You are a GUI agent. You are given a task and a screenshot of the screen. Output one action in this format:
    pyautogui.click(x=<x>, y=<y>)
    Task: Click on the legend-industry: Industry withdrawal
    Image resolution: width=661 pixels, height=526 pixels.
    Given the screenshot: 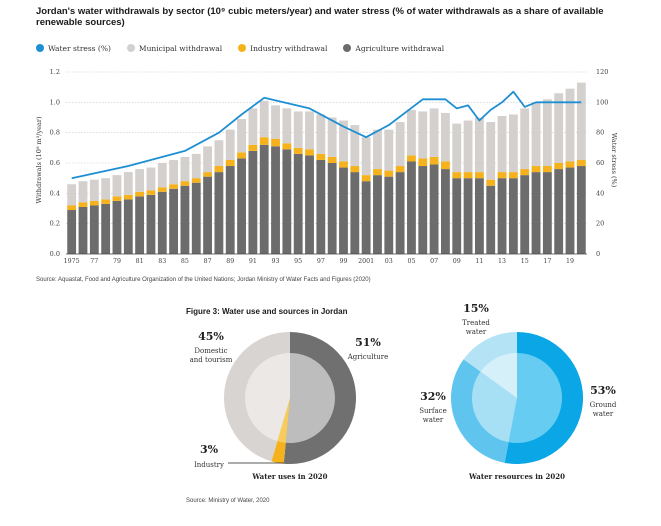 What is the action you would take?
    pyautogui.click(x=282, y=48)
    